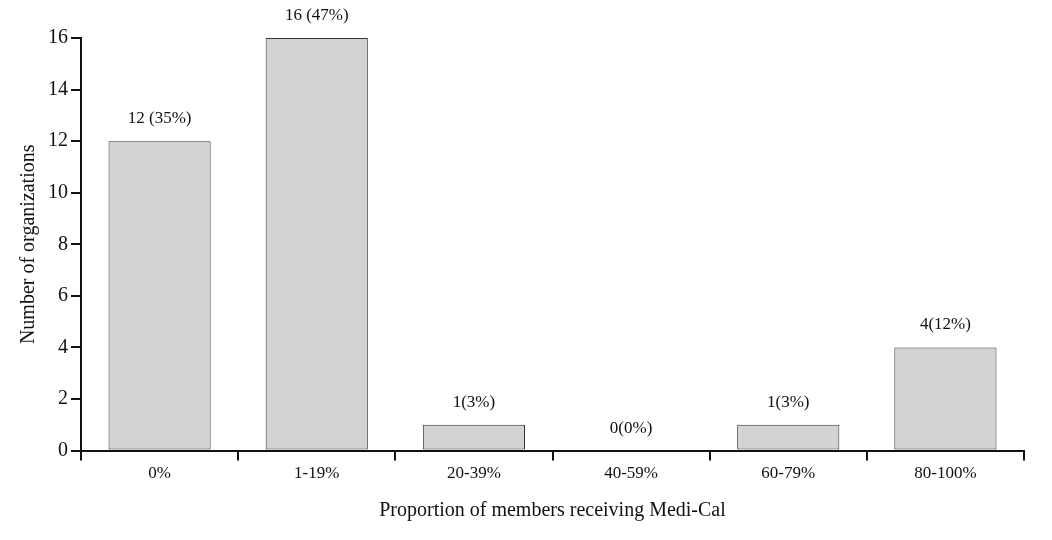 This screenshot has width=1052, height=540. What do you see at coordinates (63, 242) in the screenshot?
I see `y-tick-label: 8` at bounding box center [63, 242].